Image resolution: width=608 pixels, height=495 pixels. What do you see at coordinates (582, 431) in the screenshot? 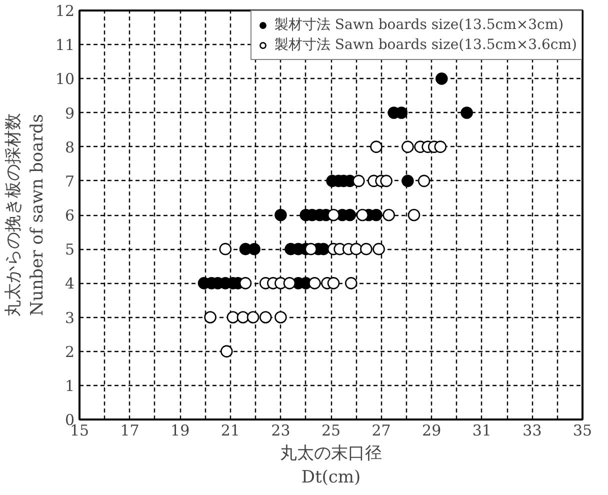
I see `x-tick-label: 35` at bounding box center [582, 431].